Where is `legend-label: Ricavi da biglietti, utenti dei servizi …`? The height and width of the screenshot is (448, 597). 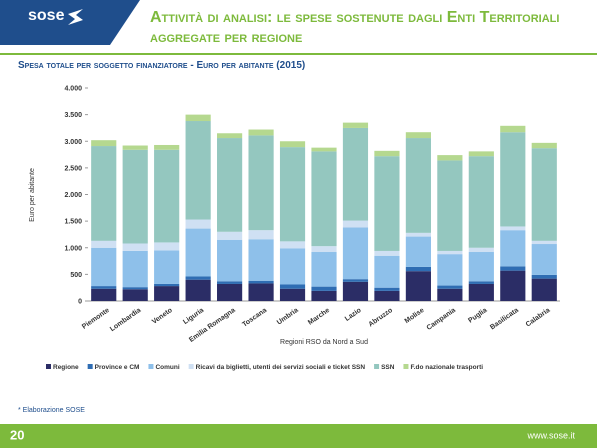
legend-label: Ricavi da biglietti, utenti dei servizi … is located at coordinates (281, 367).